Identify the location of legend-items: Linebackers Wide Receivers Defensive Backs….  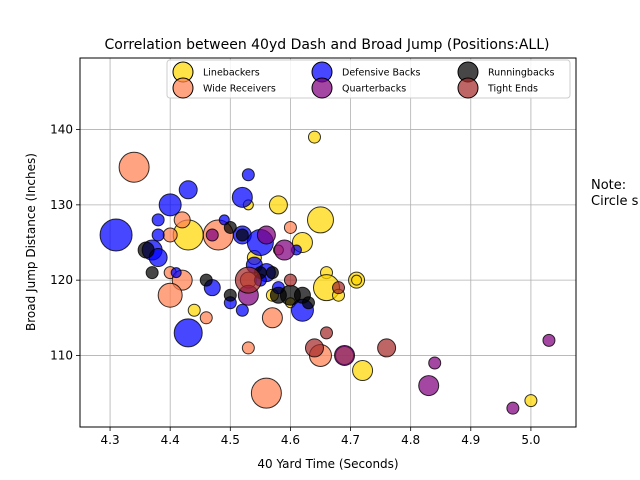
(363, 80).